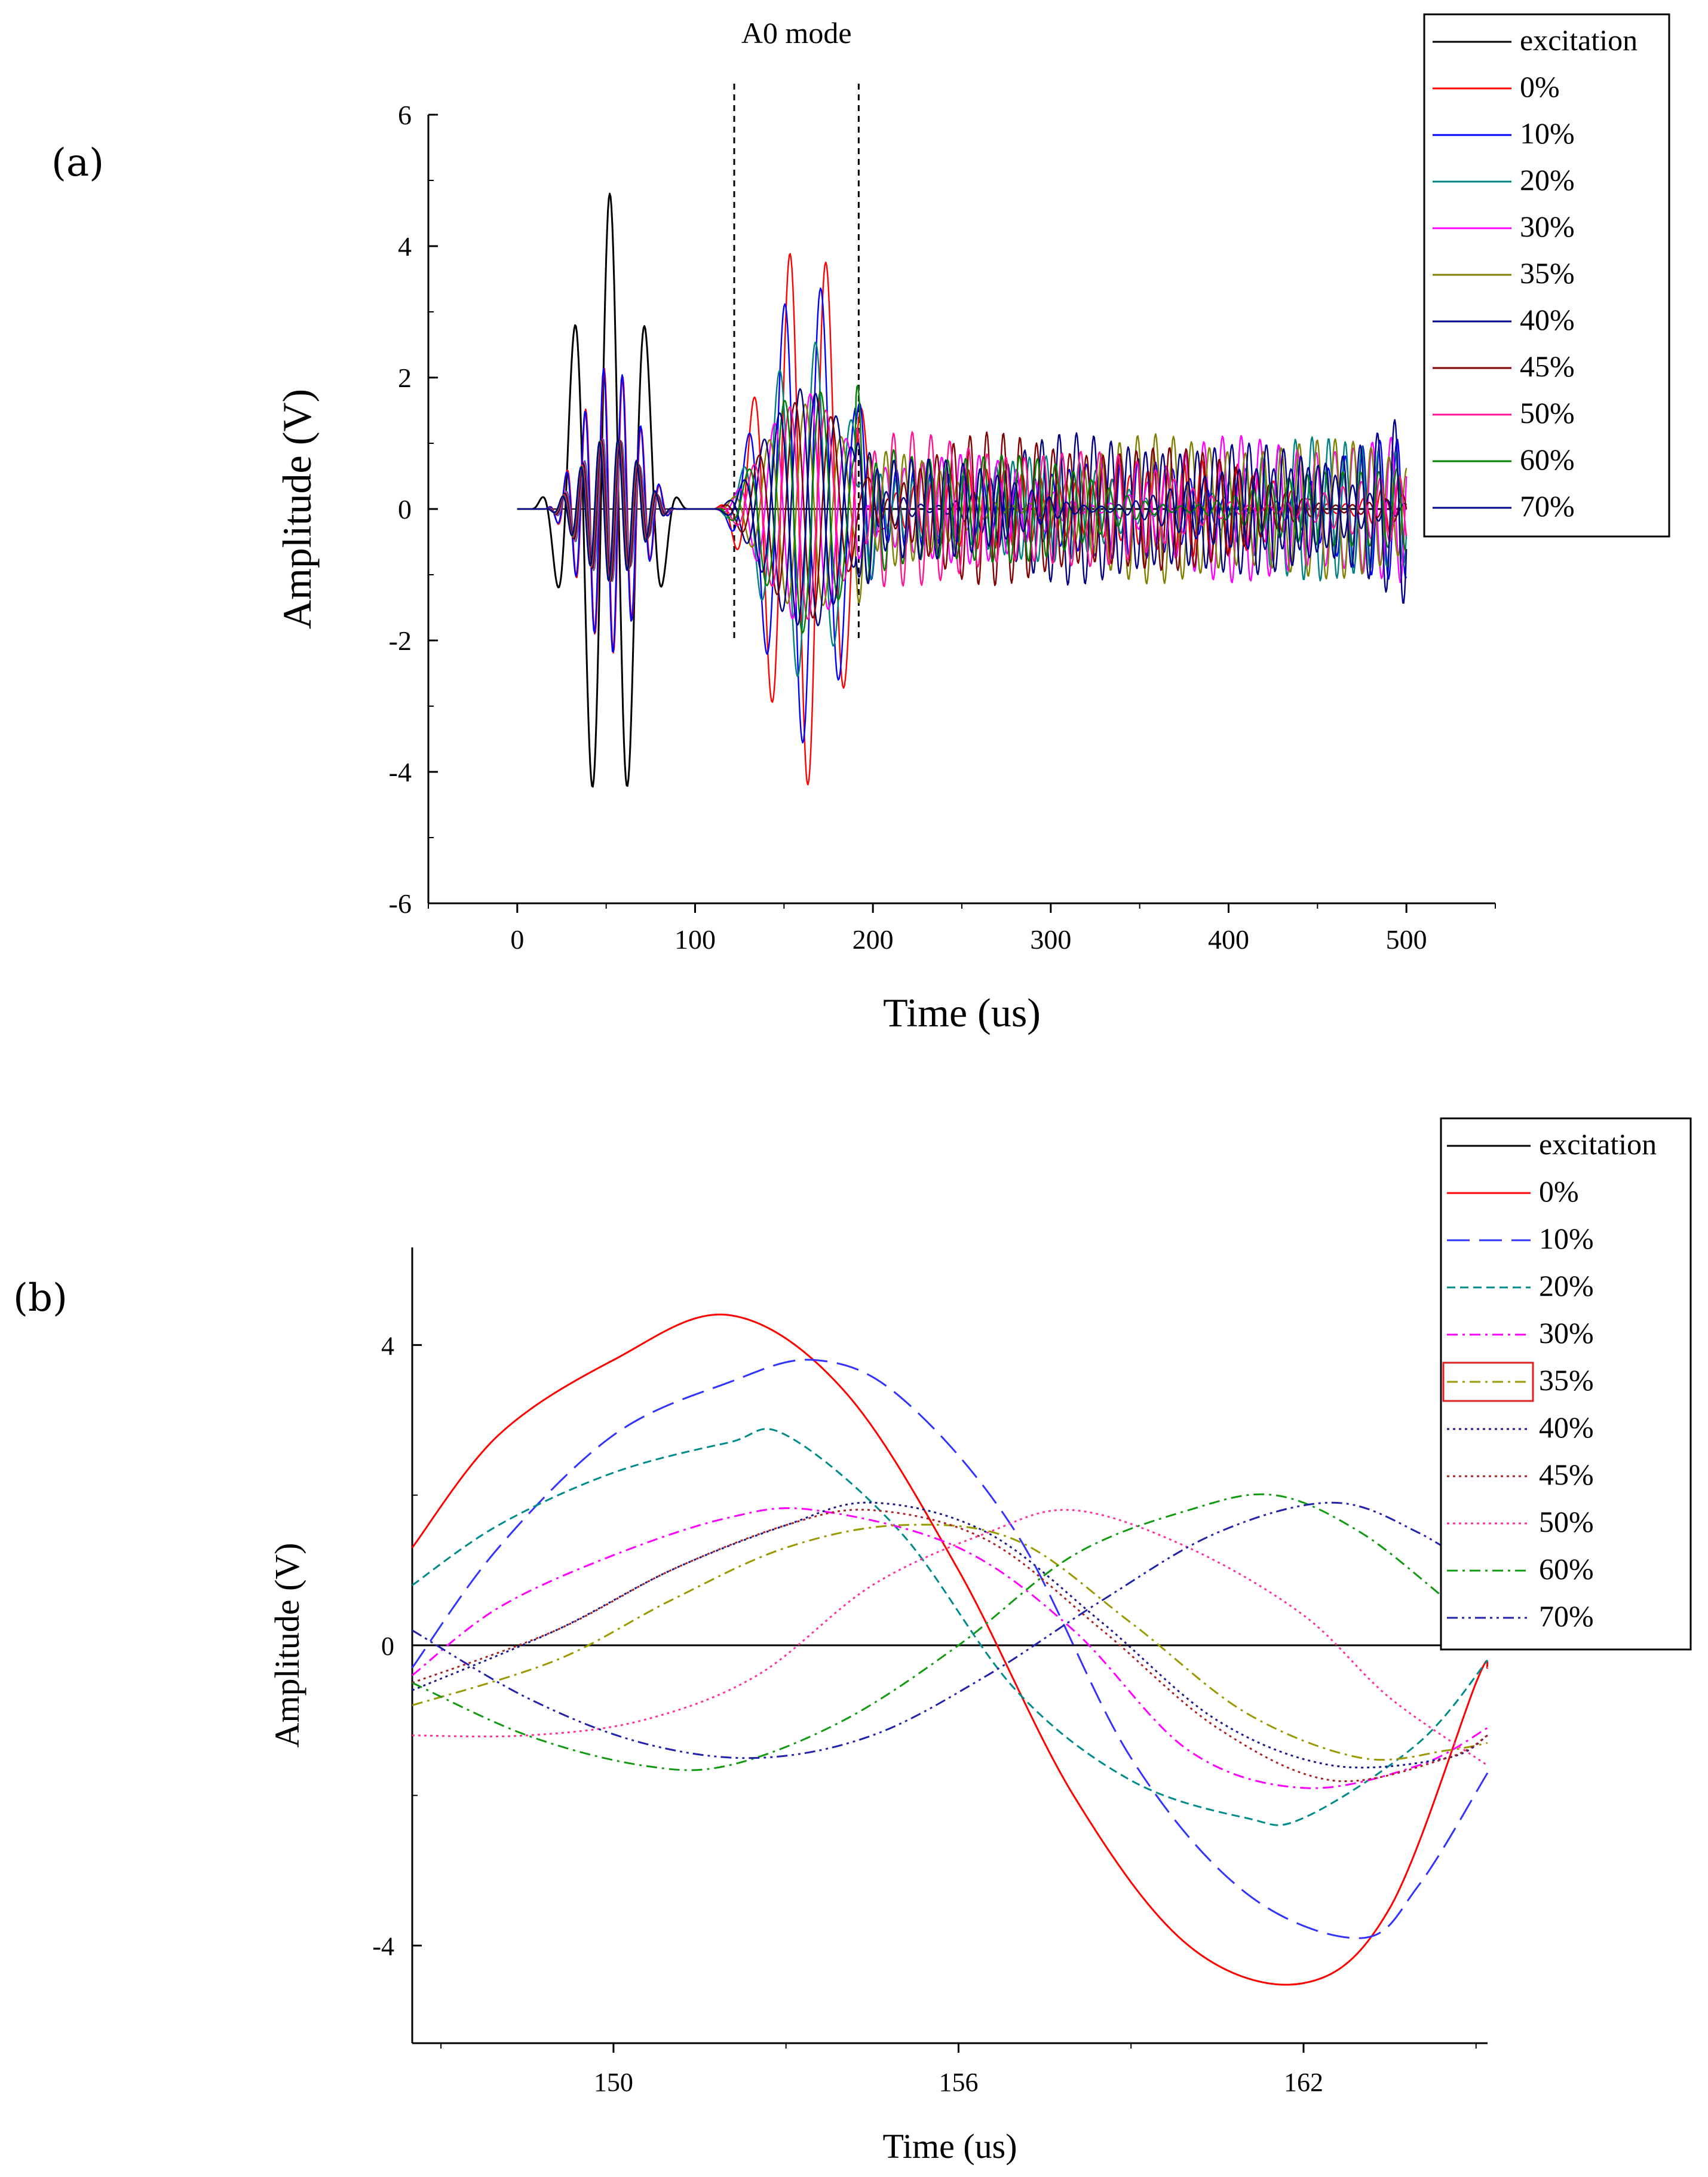 This screenshot has width=1708, height=2177. I want to click on legend-a-label: 50%, so click(1547, 413).